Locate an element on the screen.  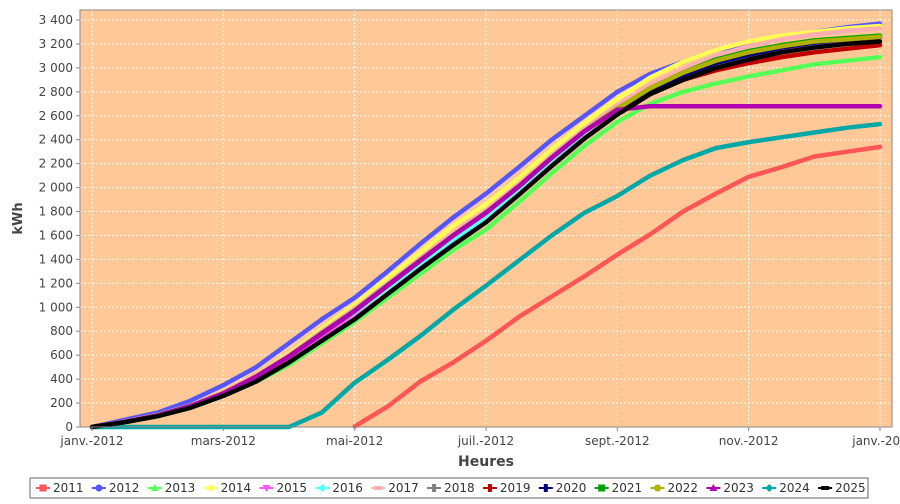
legend-label: 2016 is located at coordinates (347, 488).